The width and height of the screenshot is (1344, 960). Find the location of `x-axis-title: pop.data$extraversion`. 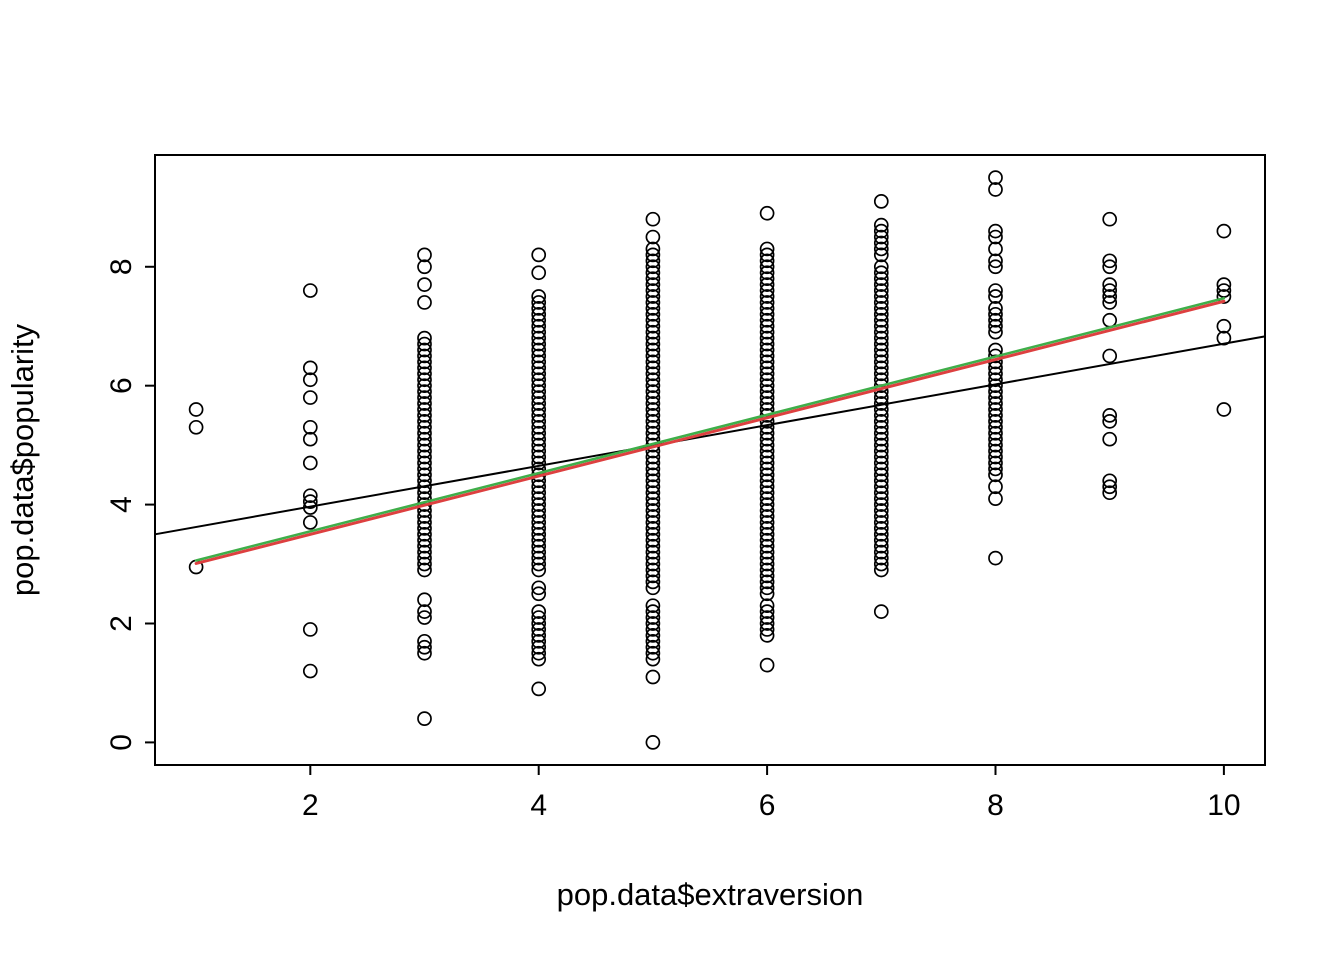

x-axis-title: pop.data$extraversion is located at coordinates (710, 894).